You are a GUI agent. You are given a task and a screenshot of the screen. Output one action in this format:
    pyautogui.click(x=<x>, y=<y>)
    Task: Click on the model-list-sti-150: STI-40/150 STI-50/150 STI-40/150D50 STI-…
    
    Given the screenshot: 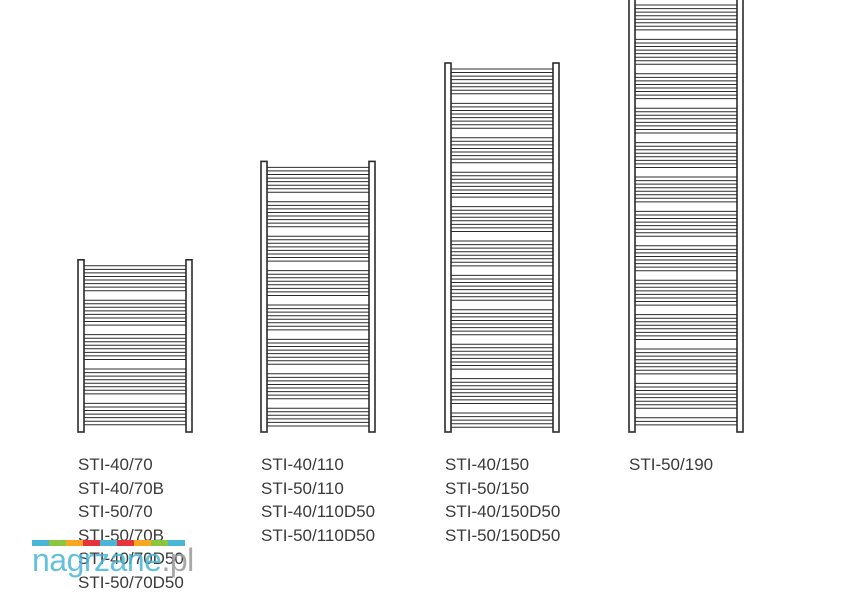 What is the action you would take?
    pyautogui.click(x=502, y=500)
    